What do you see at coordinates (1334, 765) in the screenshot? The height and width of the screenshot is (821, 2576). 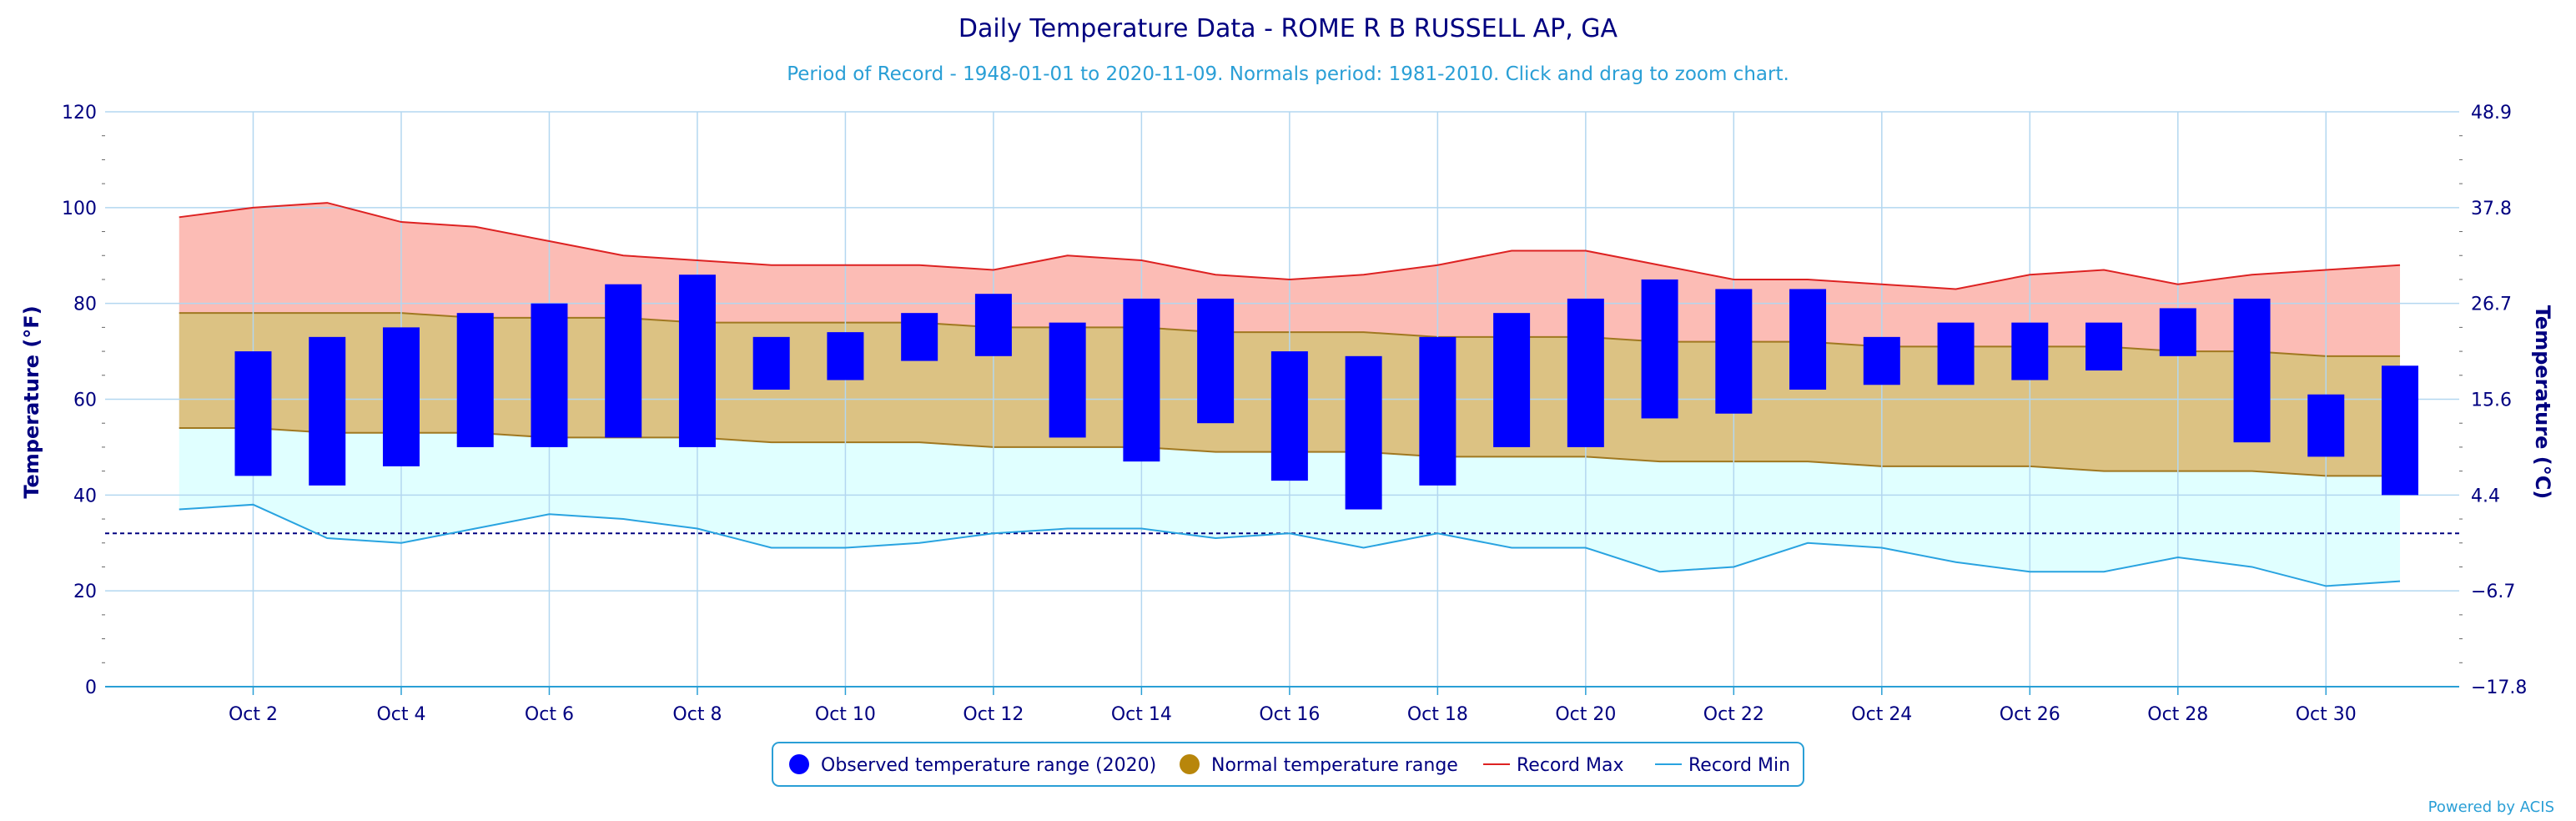 I see `legend-label: Normal temperature range` at bounding box center [1334, 765].